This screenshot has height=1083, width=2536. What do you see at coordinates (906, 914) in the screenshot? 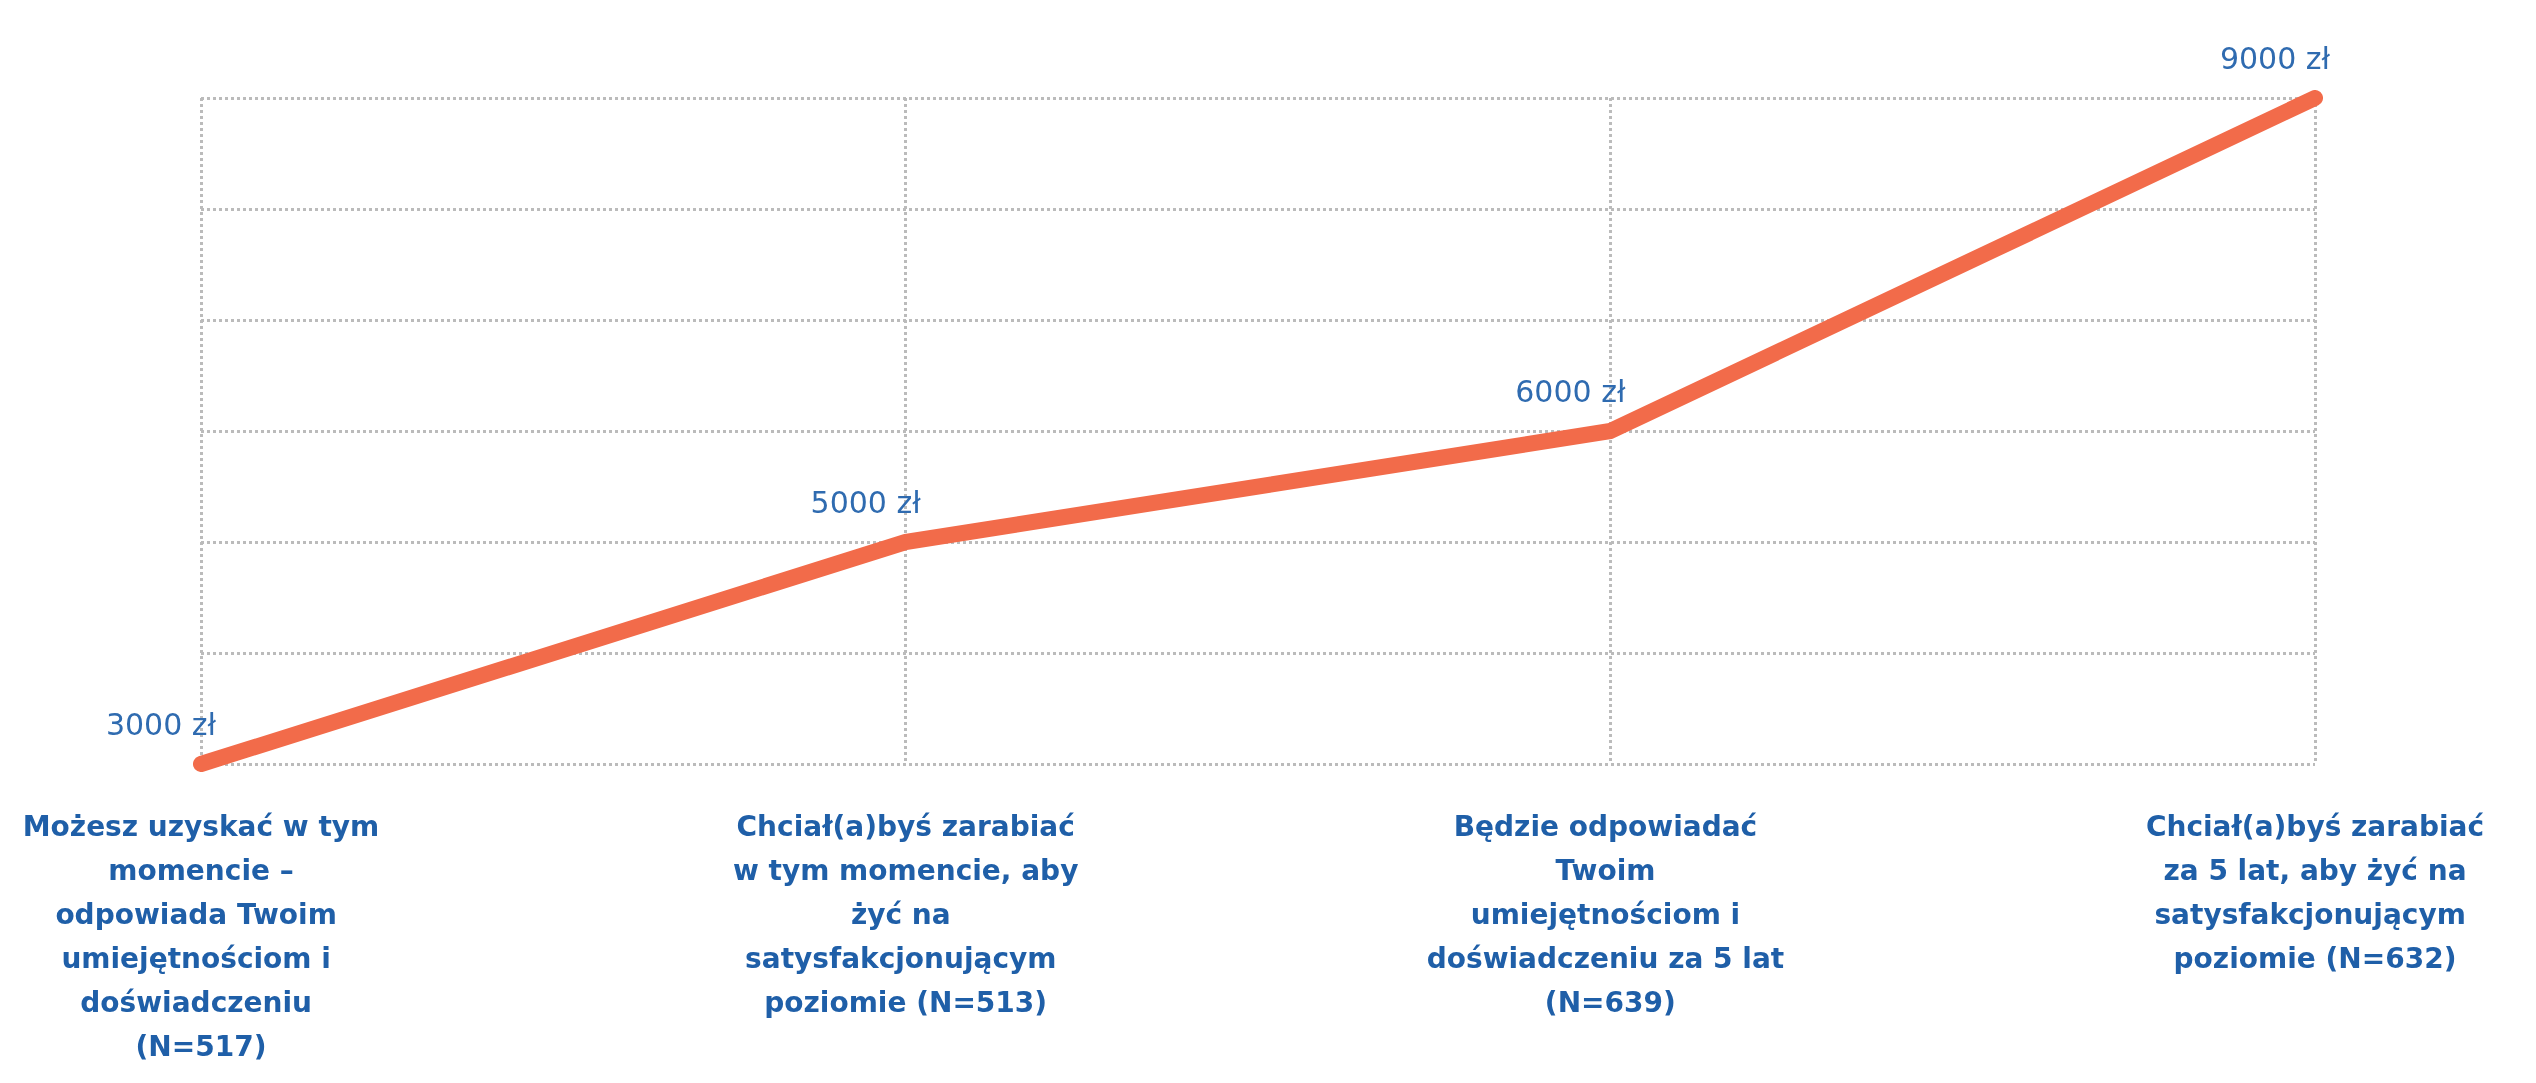
I see `x-tick-label: Chciał(a)byś zarabiać w tym momencie, aby żyć na satysfakcjonującym poziomie (N=513)` at bounding box center [906, 914].